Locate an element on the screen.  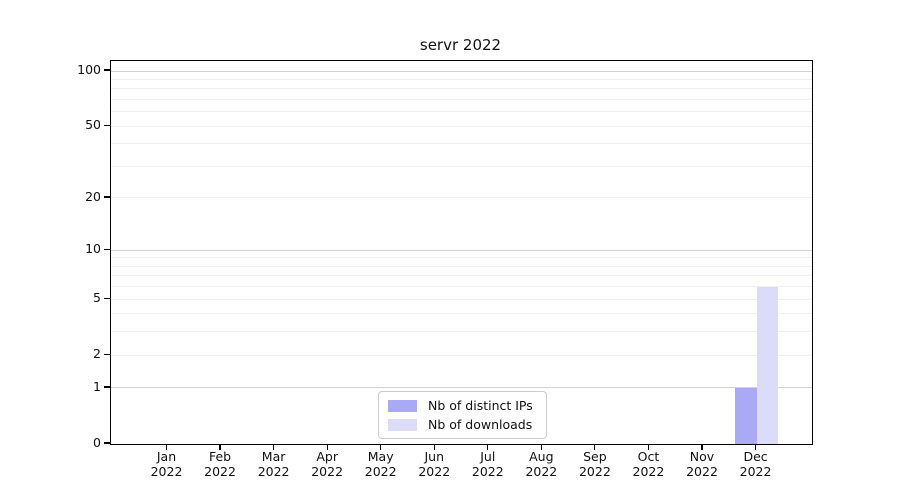
x-tick-label: Nov 2022 is located at coordinates (702, 464).